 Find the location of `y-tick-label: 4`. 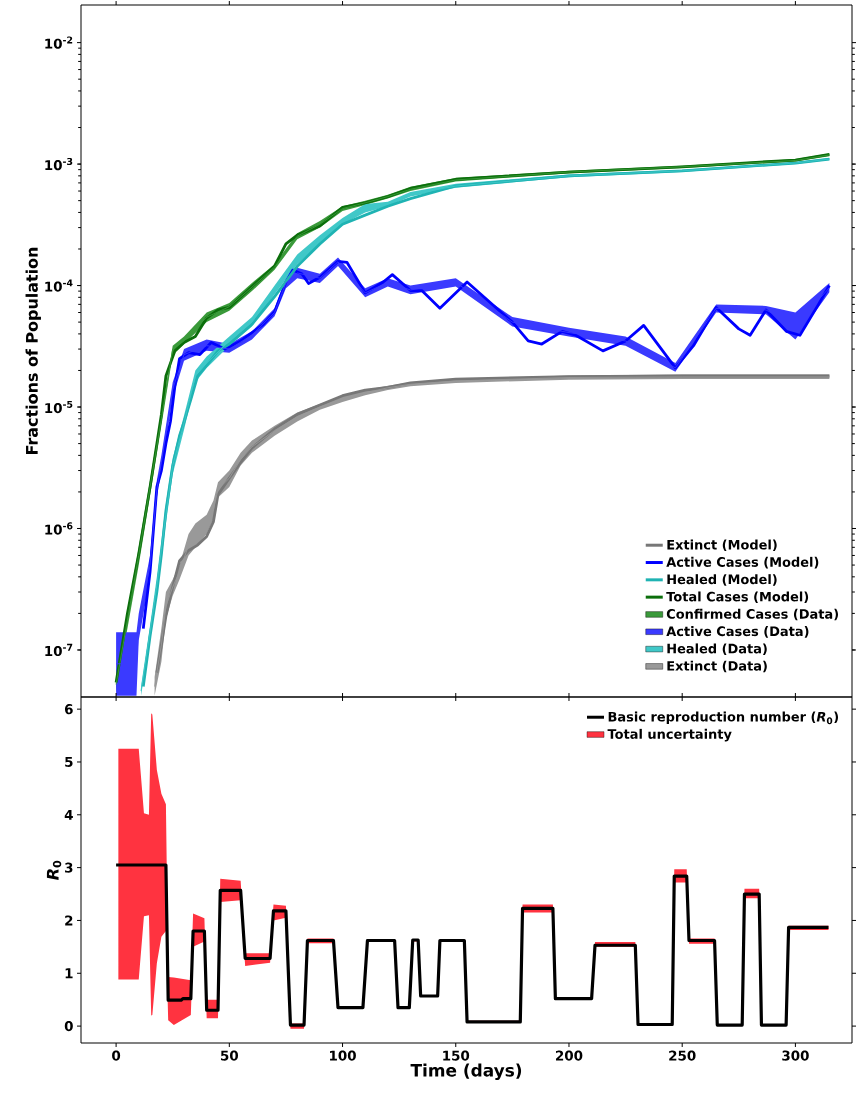

y-tick-label: 4 is located at coordinates (68, 814).